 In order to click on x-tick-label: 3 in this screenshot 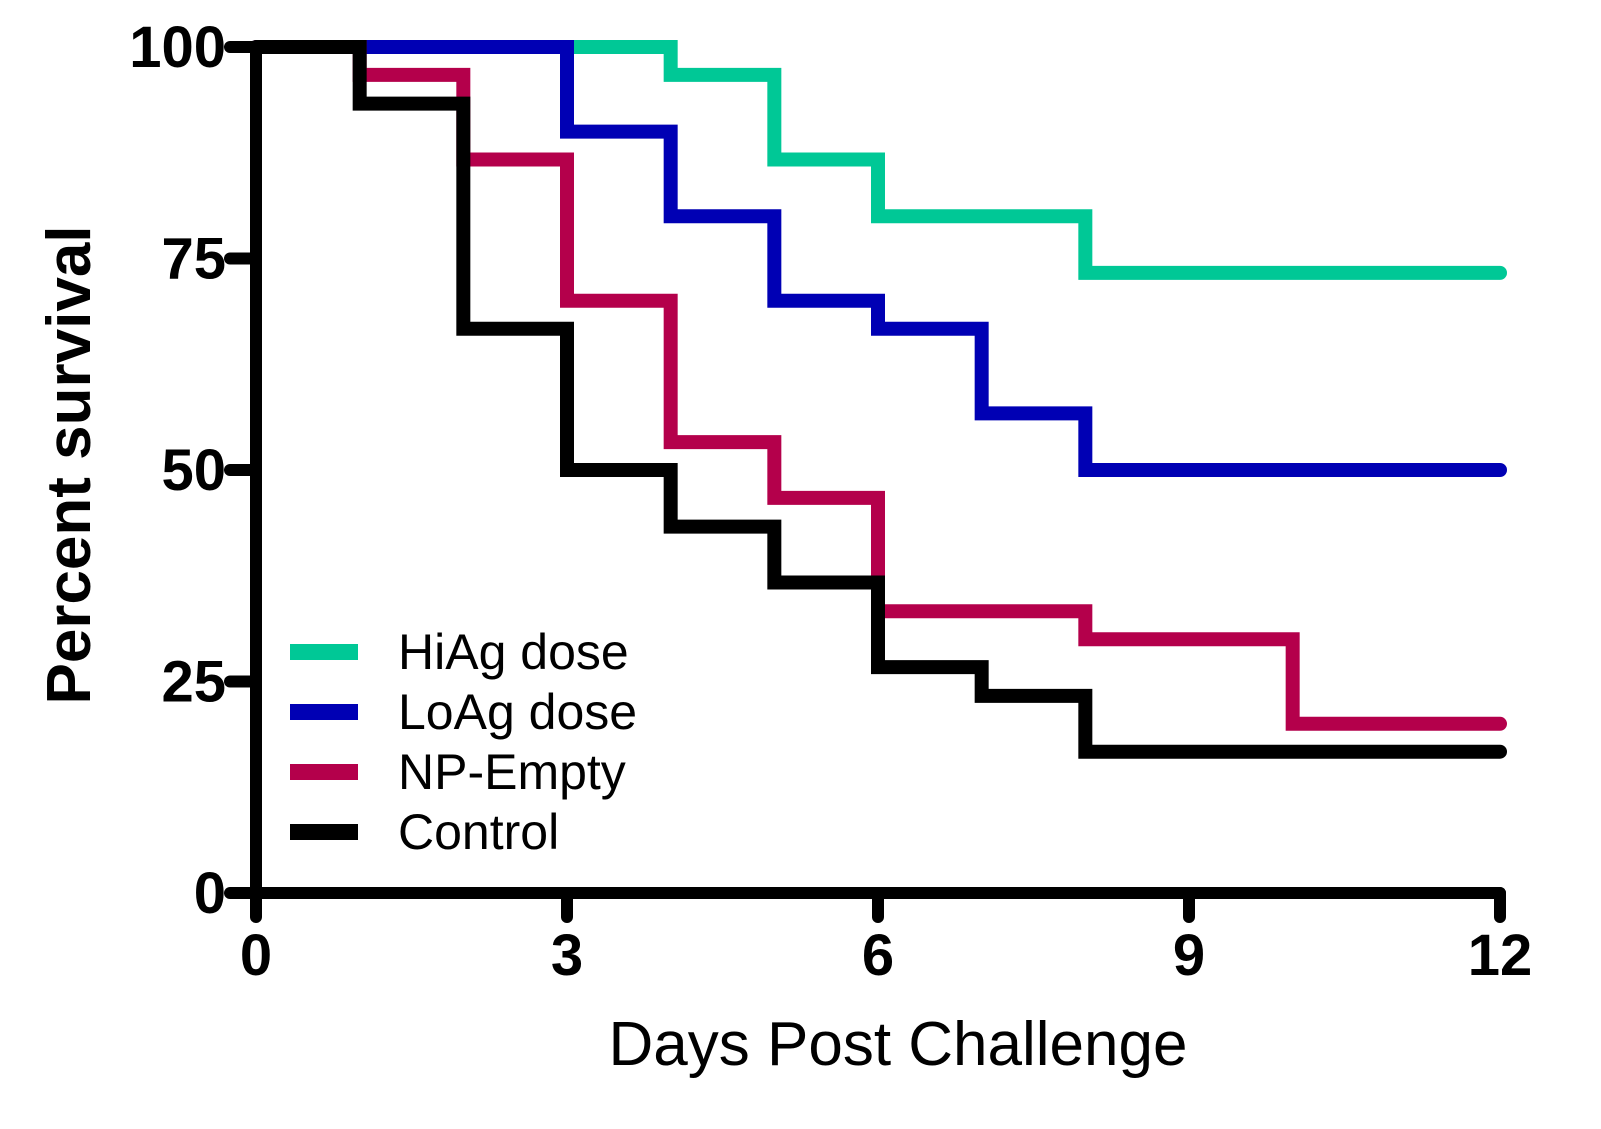, I will do `click(567, 955)`.